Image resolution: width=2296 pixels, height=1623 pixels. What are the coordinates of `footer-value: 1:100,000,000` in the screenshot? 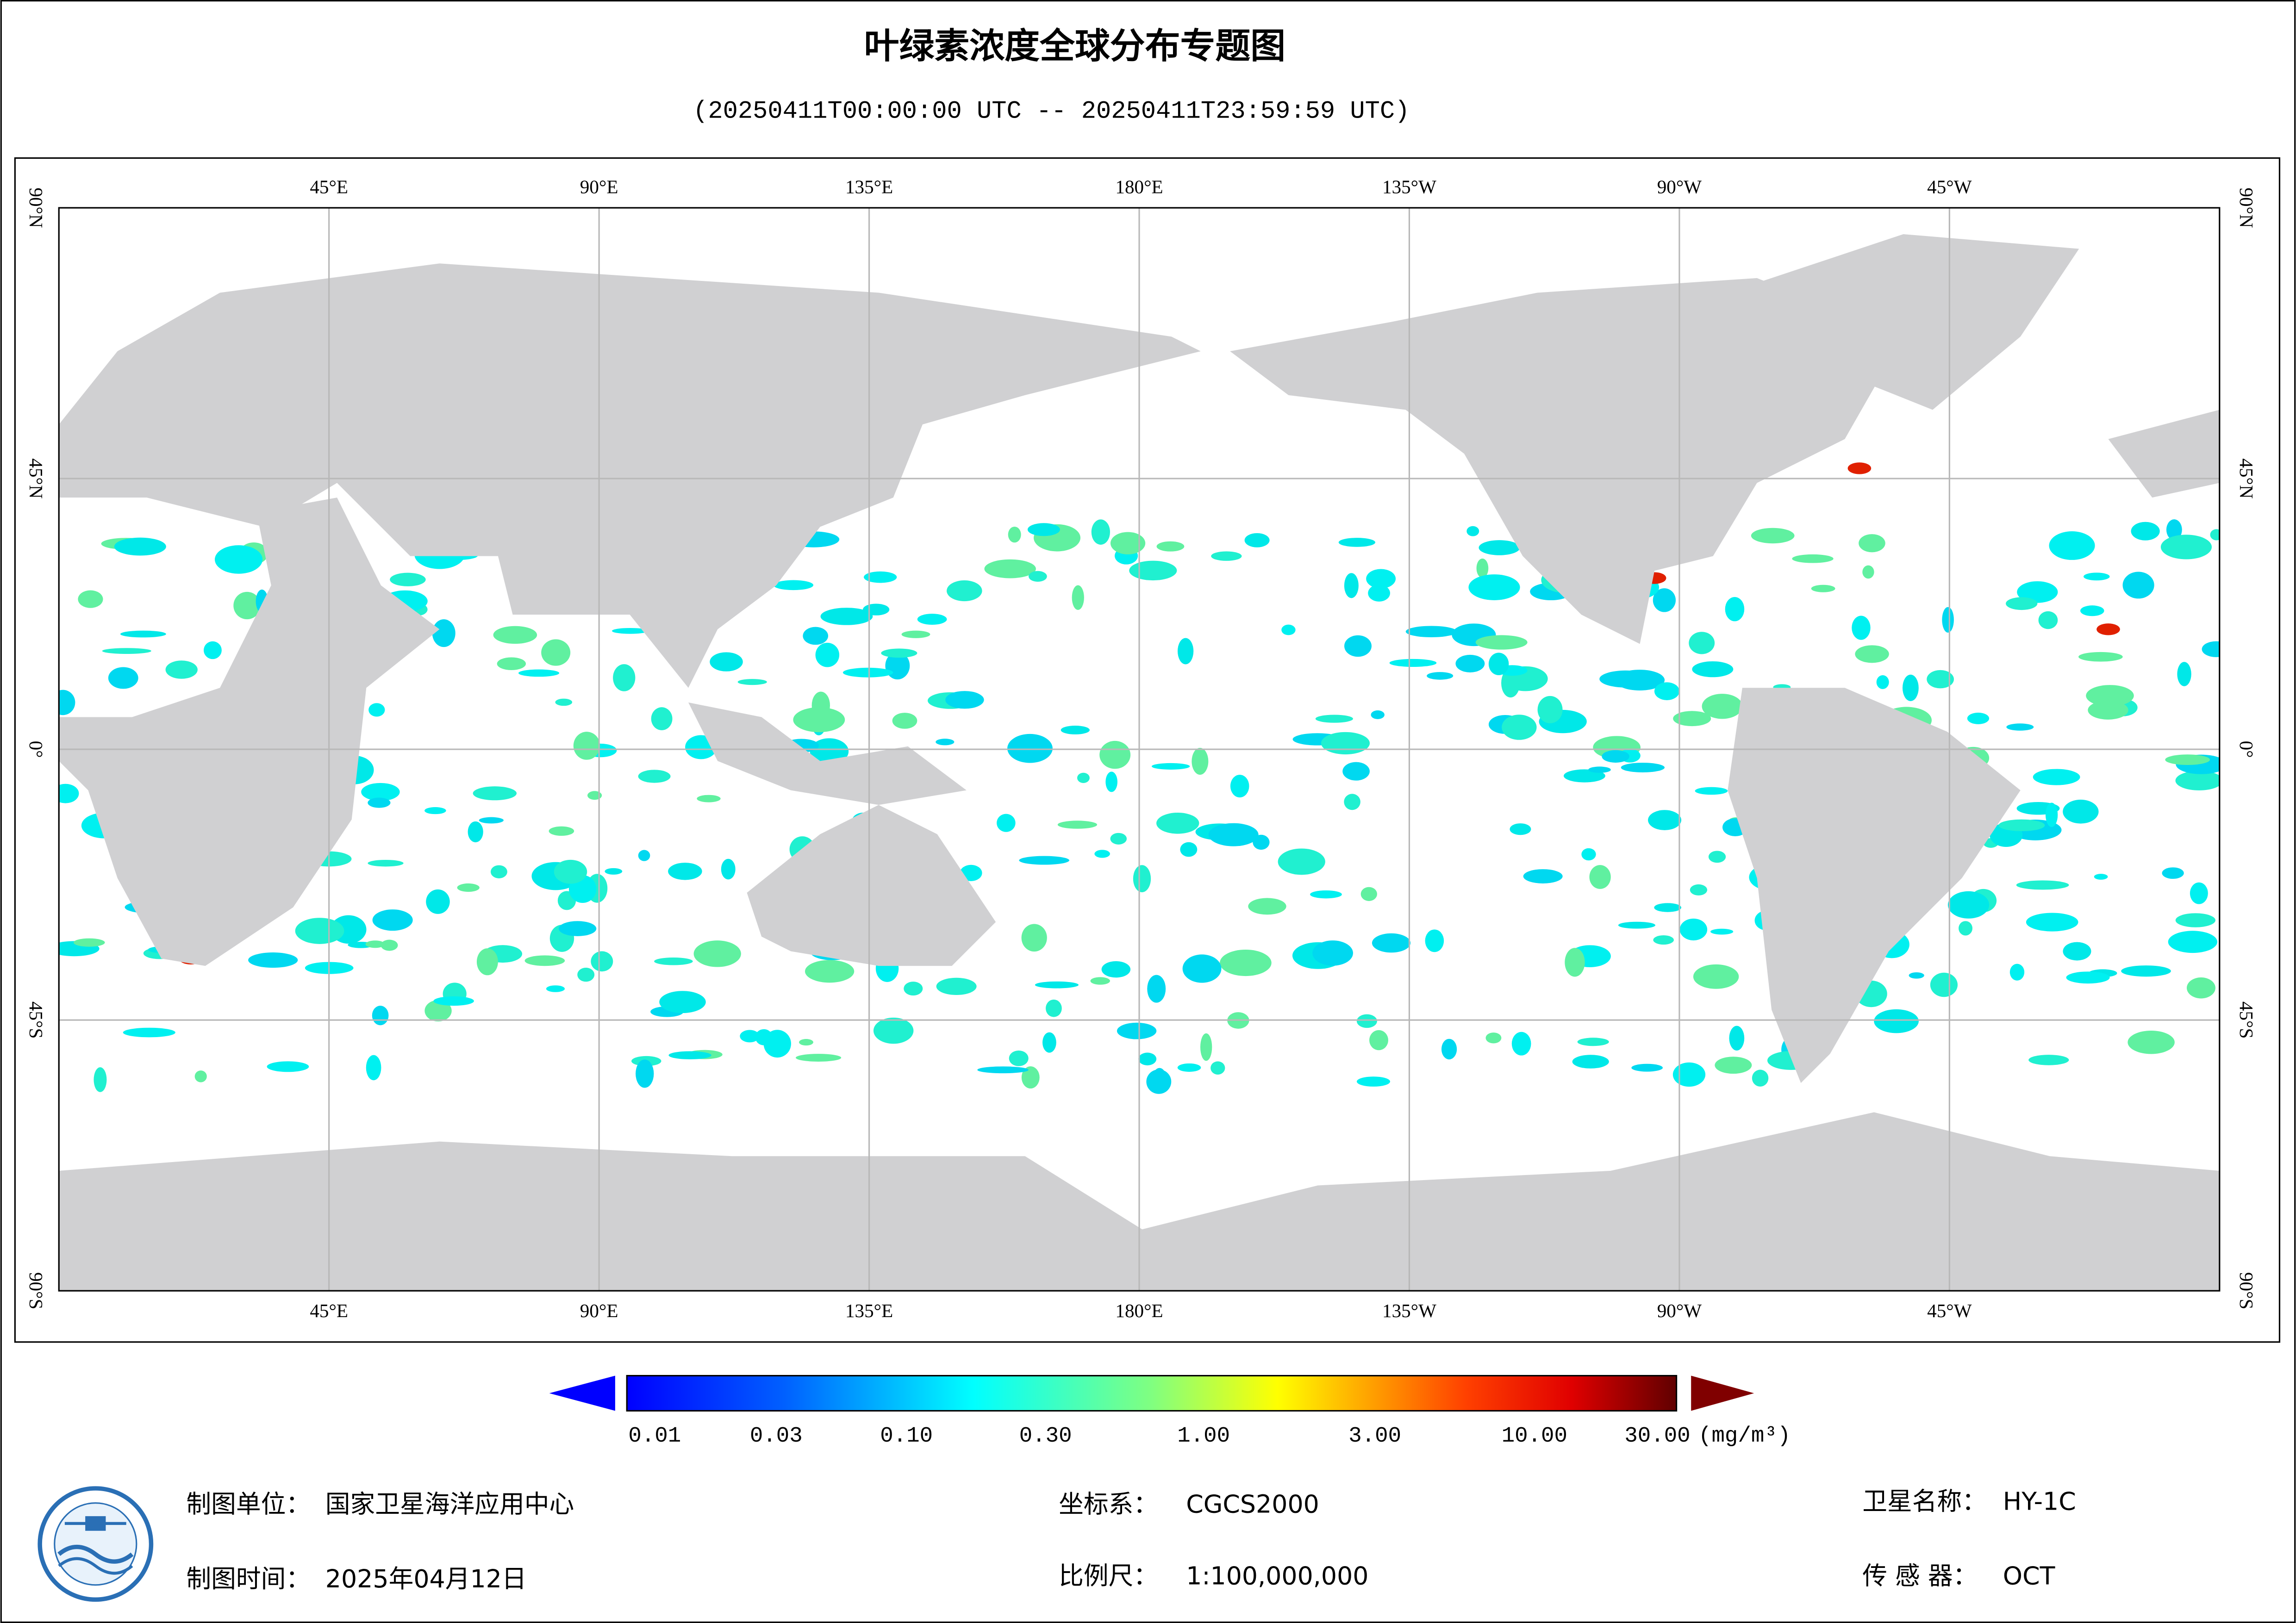 It's located at (1277, 1576).